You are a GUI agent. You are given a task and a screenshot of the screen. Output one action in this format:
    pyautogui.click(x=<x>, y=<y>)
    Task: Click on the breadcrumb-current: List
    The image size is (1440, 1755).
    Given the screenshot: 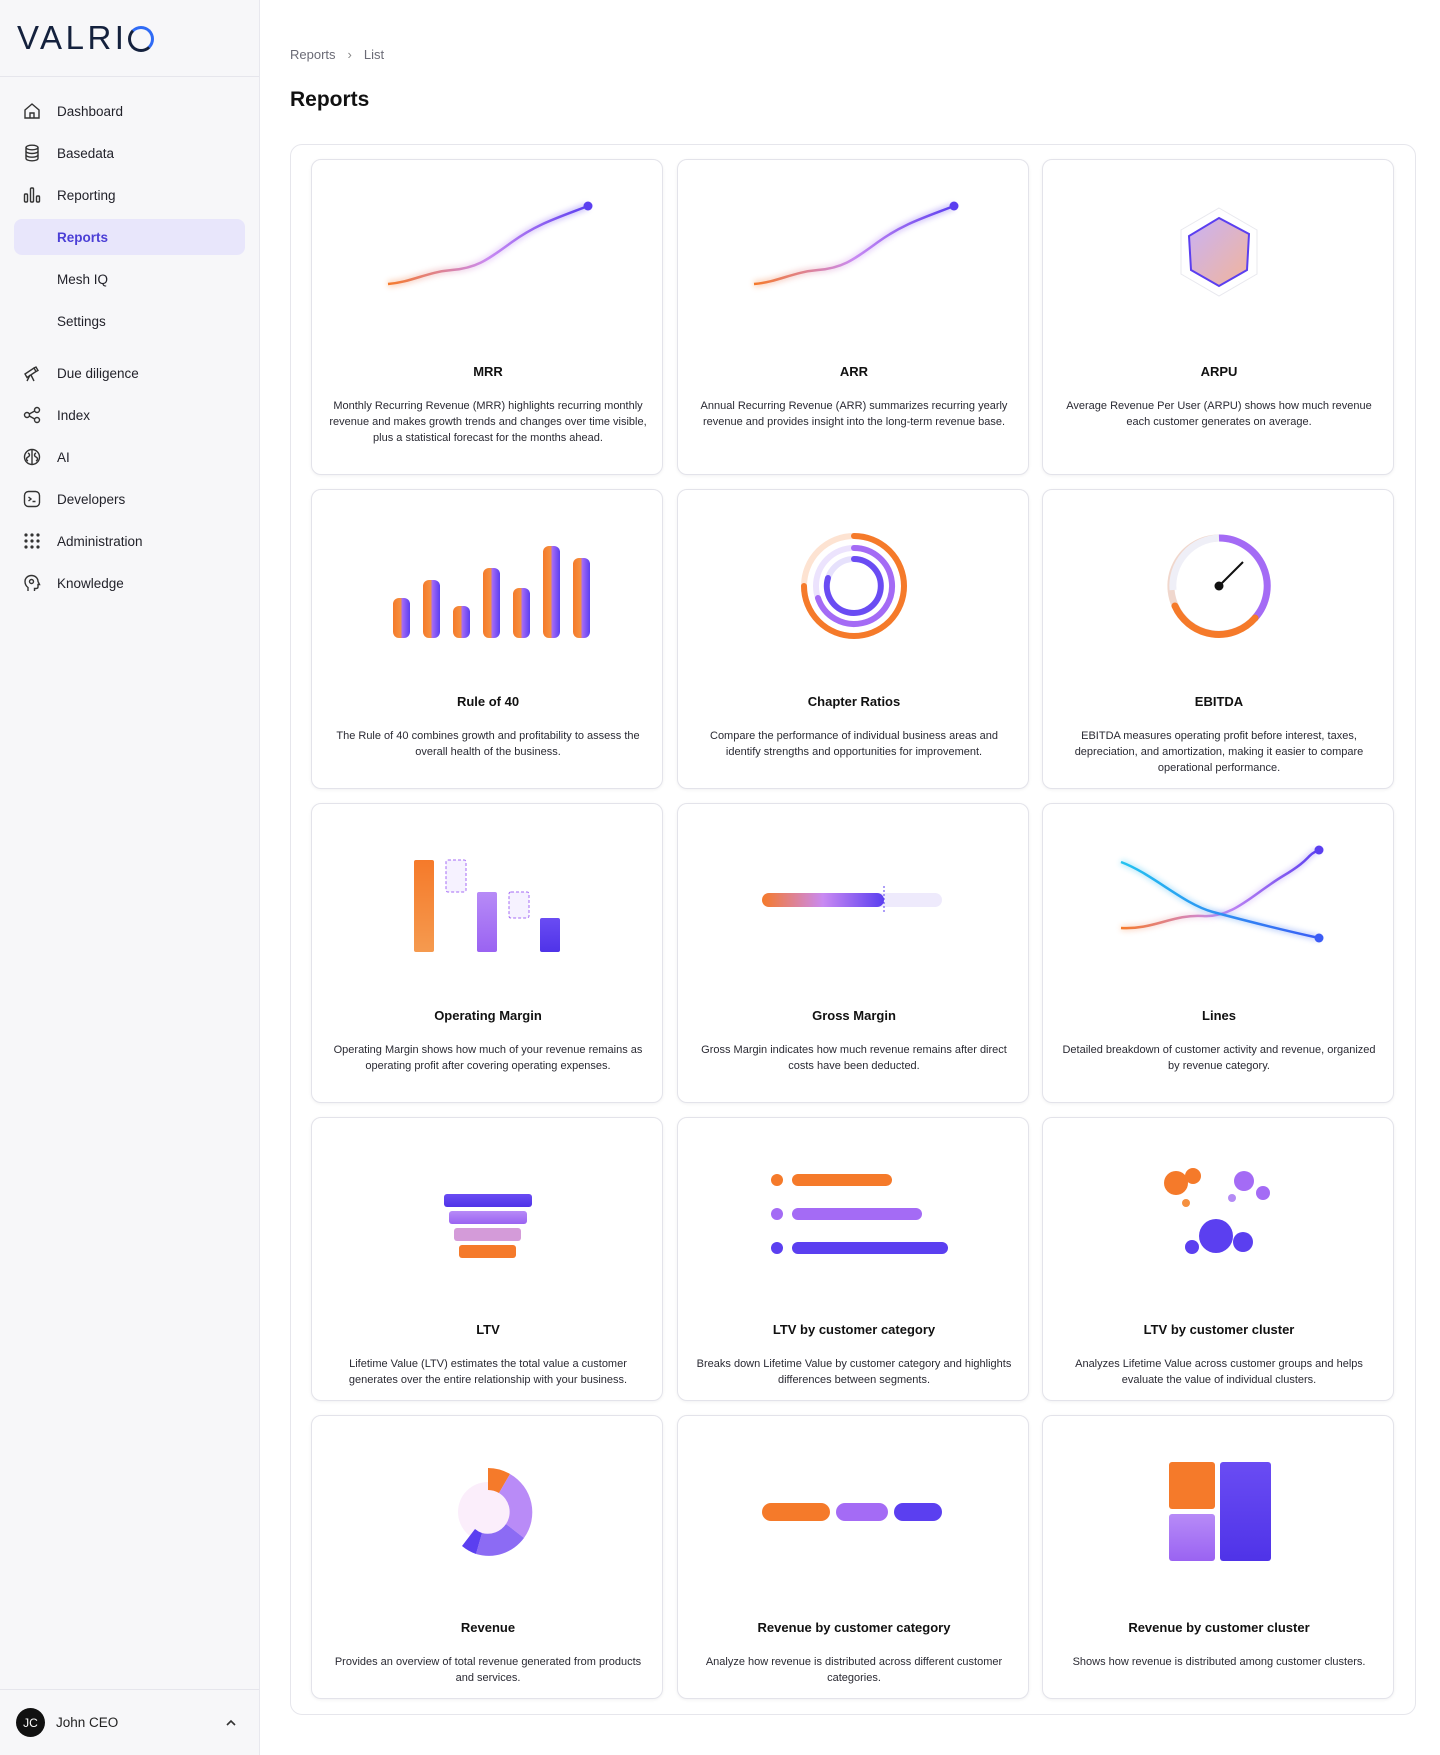 What is the action you would take?
    pyautogui.click(x=374, y=54)
    